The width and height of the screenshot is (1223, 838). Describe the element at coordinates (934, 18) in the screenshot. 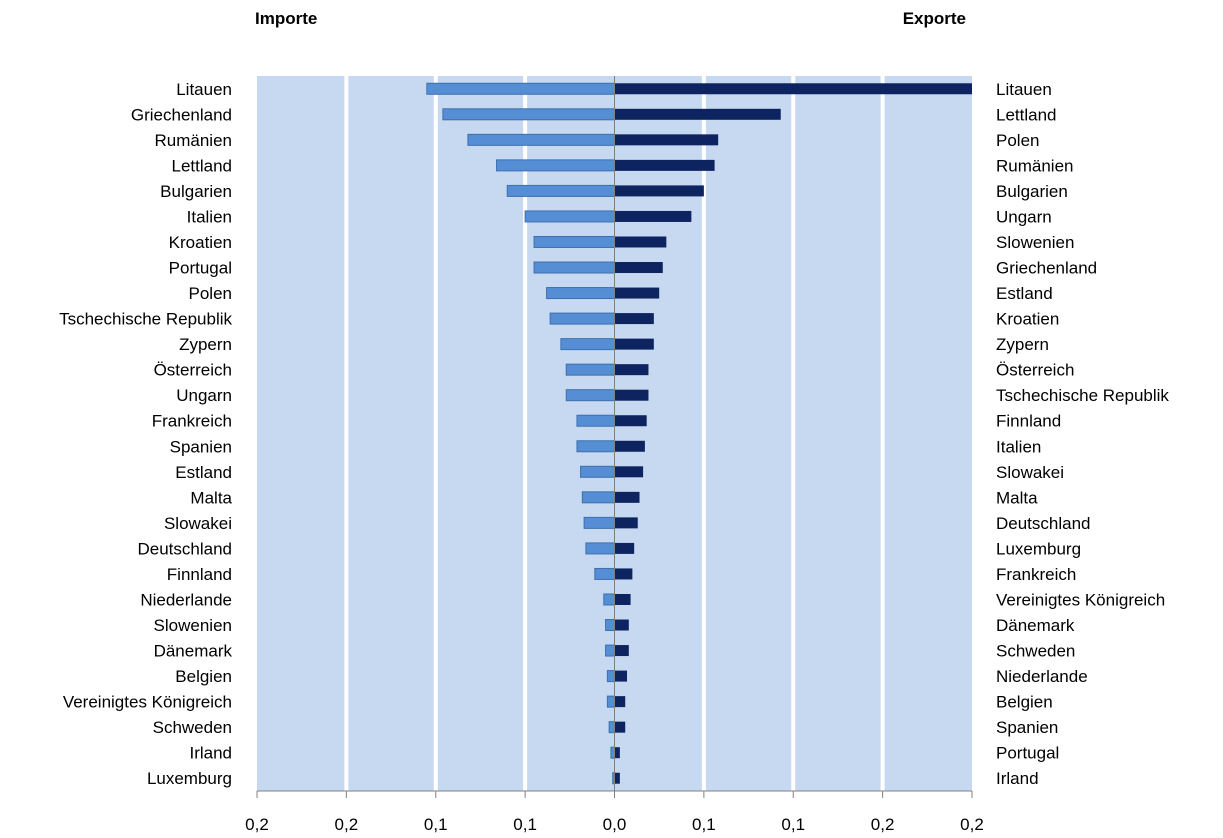

I see `exports-header: Exporte` at that location.